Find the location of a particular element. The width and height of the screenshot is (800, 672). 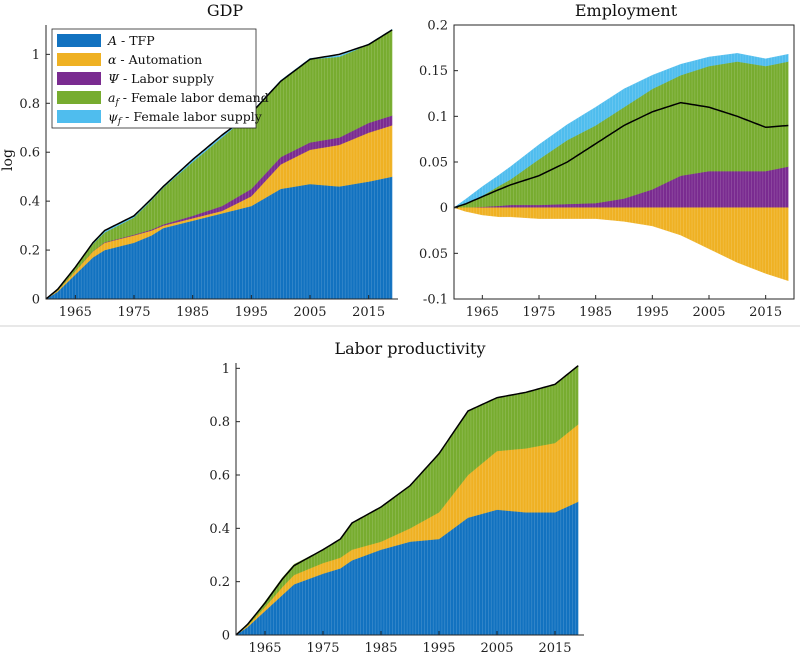

employment-y-tick-label: 0 is located at coordinates (444, 208).